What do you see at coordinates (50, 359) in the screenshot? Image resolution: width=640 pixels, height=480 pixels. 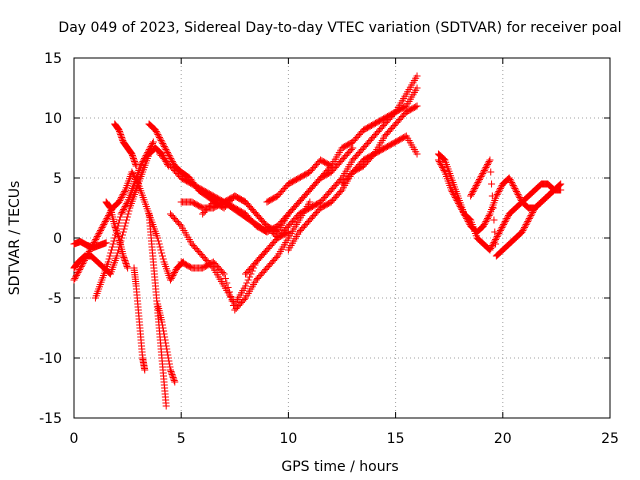 I see `y-tick-label: -10` at bounding box center [50, 359].